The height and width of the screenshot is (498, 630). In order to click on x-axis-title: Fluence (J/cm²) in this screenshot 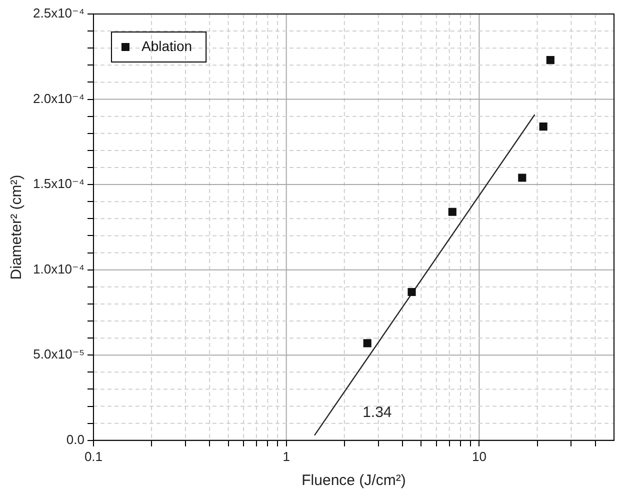, I will do `click(354, 481)`.